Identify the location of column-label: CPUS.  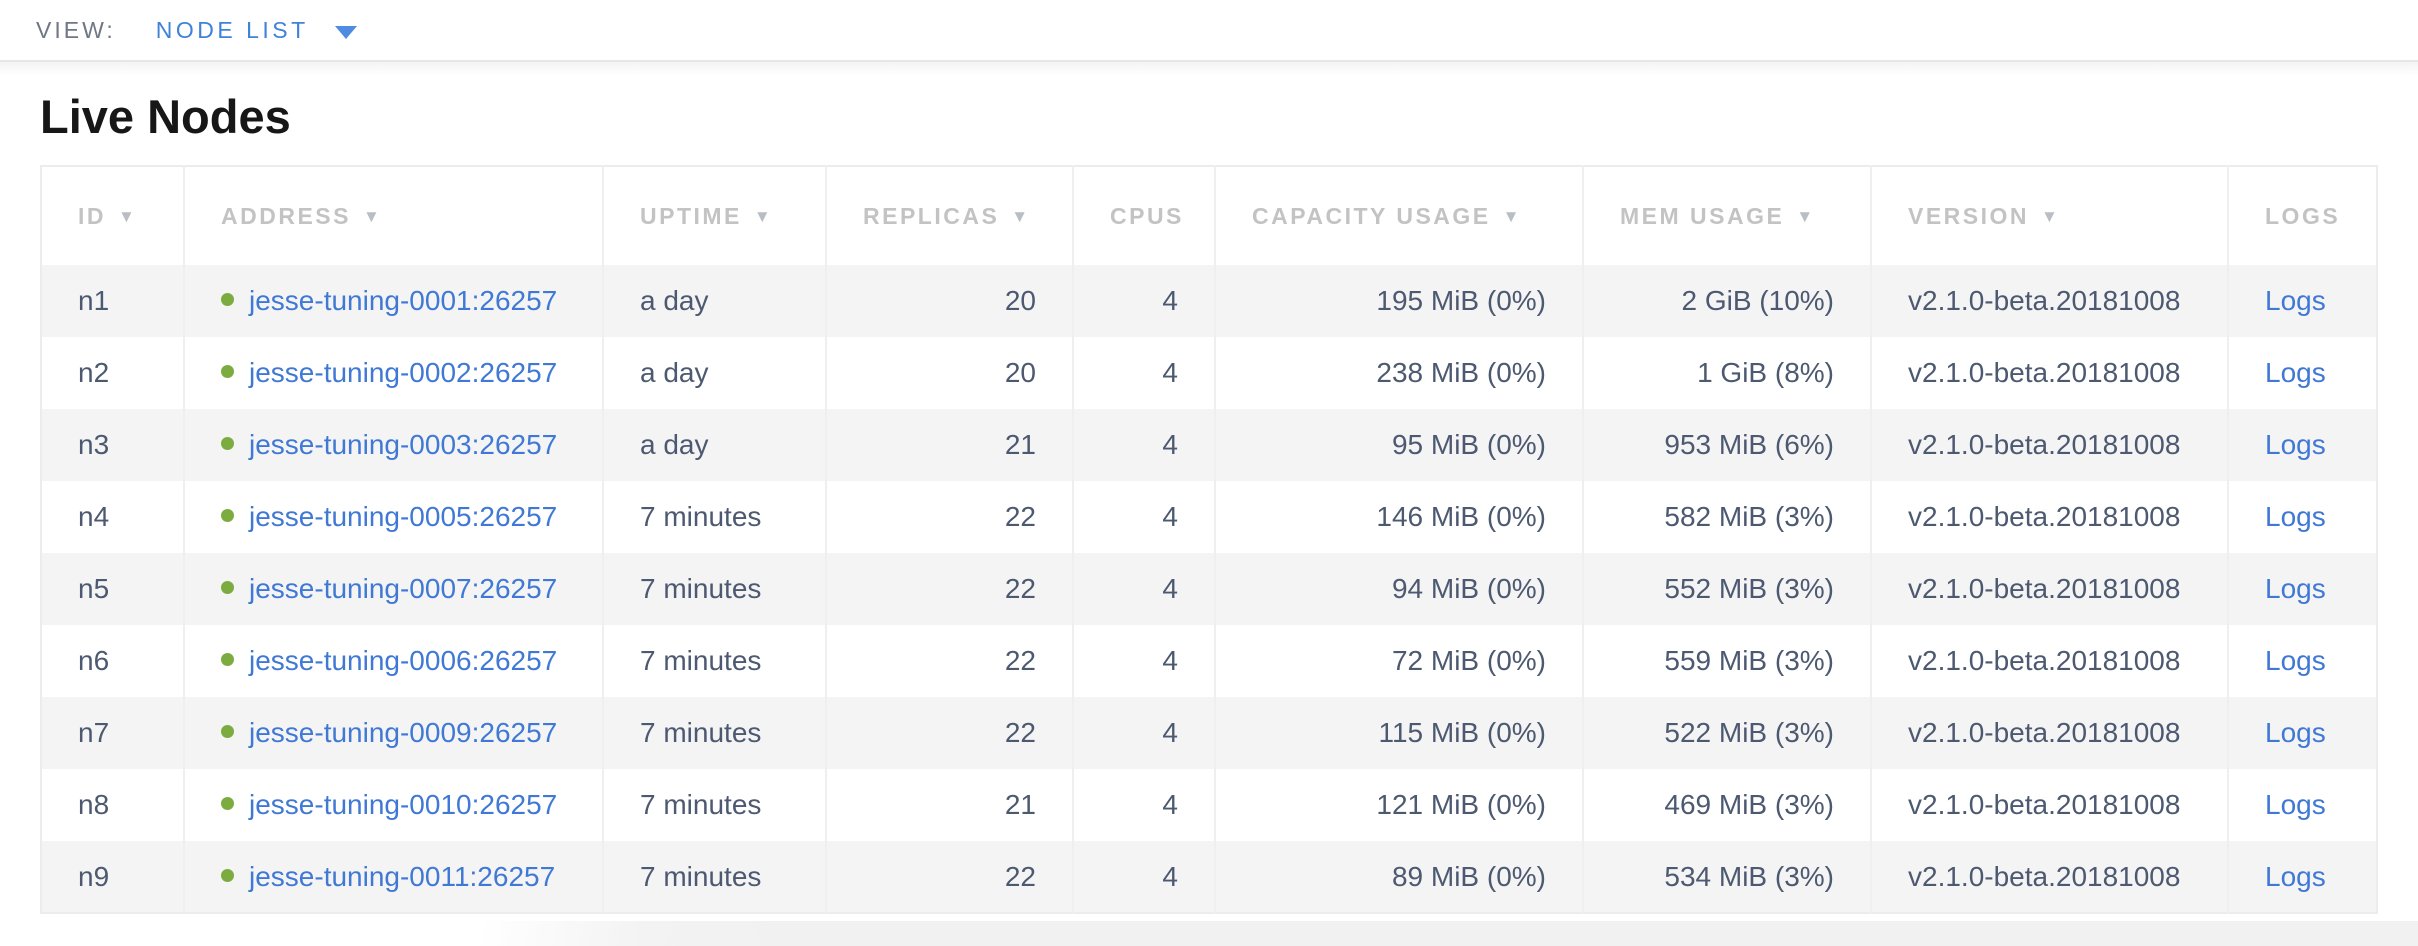
(1147, 215).